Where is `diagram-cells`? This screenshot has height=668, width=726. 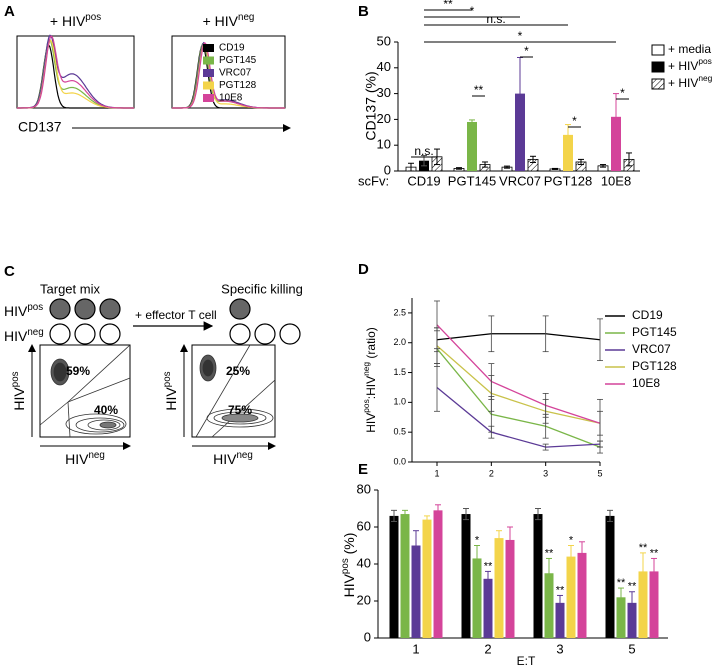 diagram-cells is located at coordinates (175, 321).